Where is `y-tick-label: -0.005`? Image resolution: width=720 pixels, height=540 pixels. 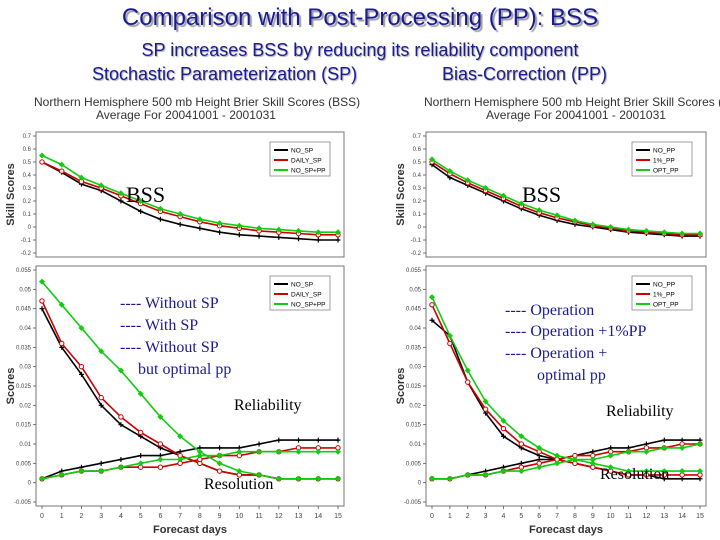
y-tick-label: -0.005 is located at coordinates (413, 503).